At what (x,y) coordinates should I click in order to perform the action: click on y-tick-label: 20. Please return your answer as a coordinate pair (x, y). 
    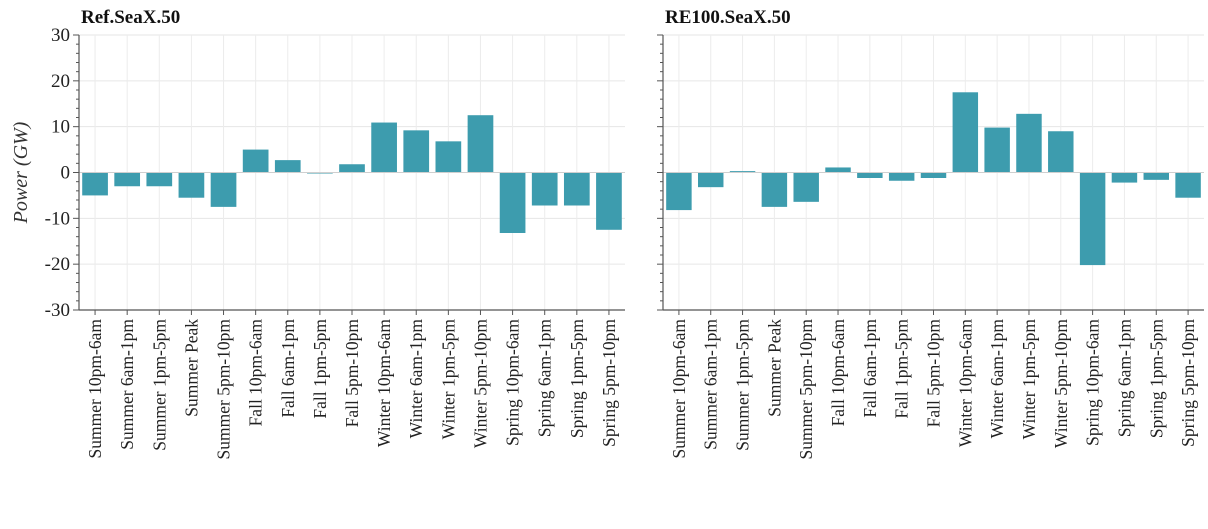
    Looking at the image, I should click on (60, 81).